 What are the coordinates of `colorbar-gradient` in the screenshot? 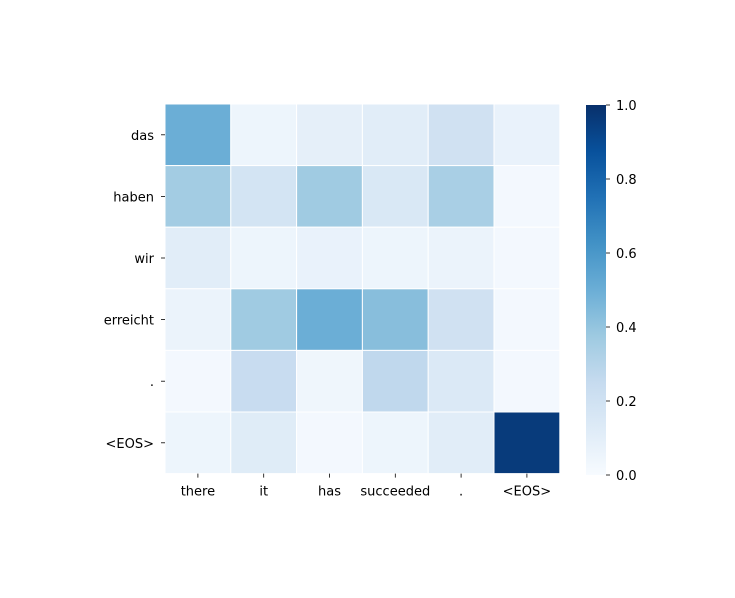 It's located at (596, 290).